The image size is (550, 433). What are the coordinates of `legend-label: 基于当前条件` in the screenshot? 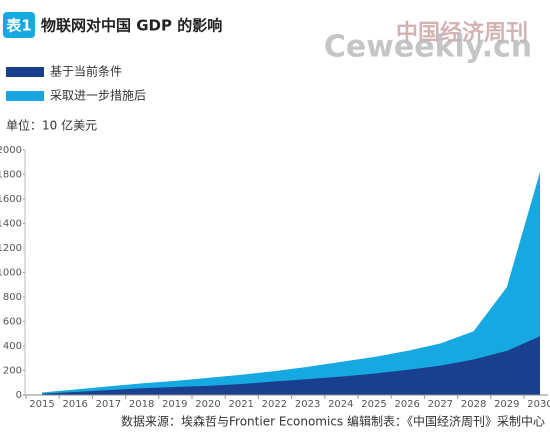 It's located at (86, 71).